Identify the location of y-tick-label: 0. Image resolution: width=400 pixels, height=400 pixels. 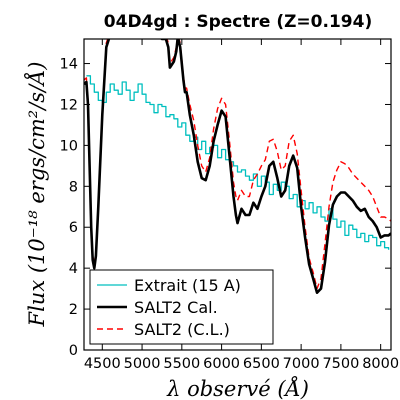
(73, 351).